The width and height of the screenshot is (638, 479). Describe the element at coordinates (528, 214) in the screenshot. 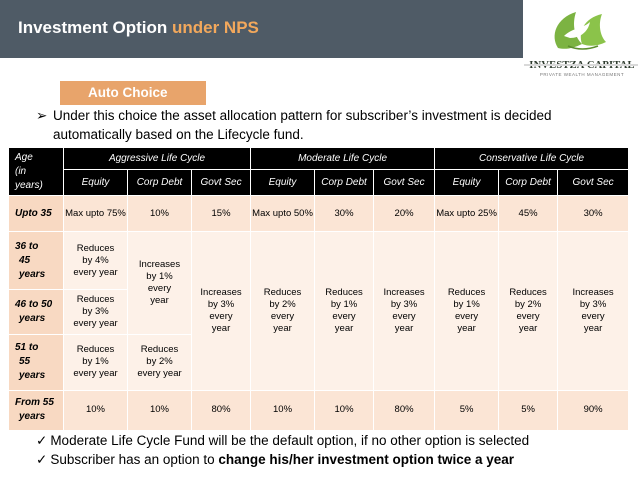

I see `table-cell: 45%` at that location.